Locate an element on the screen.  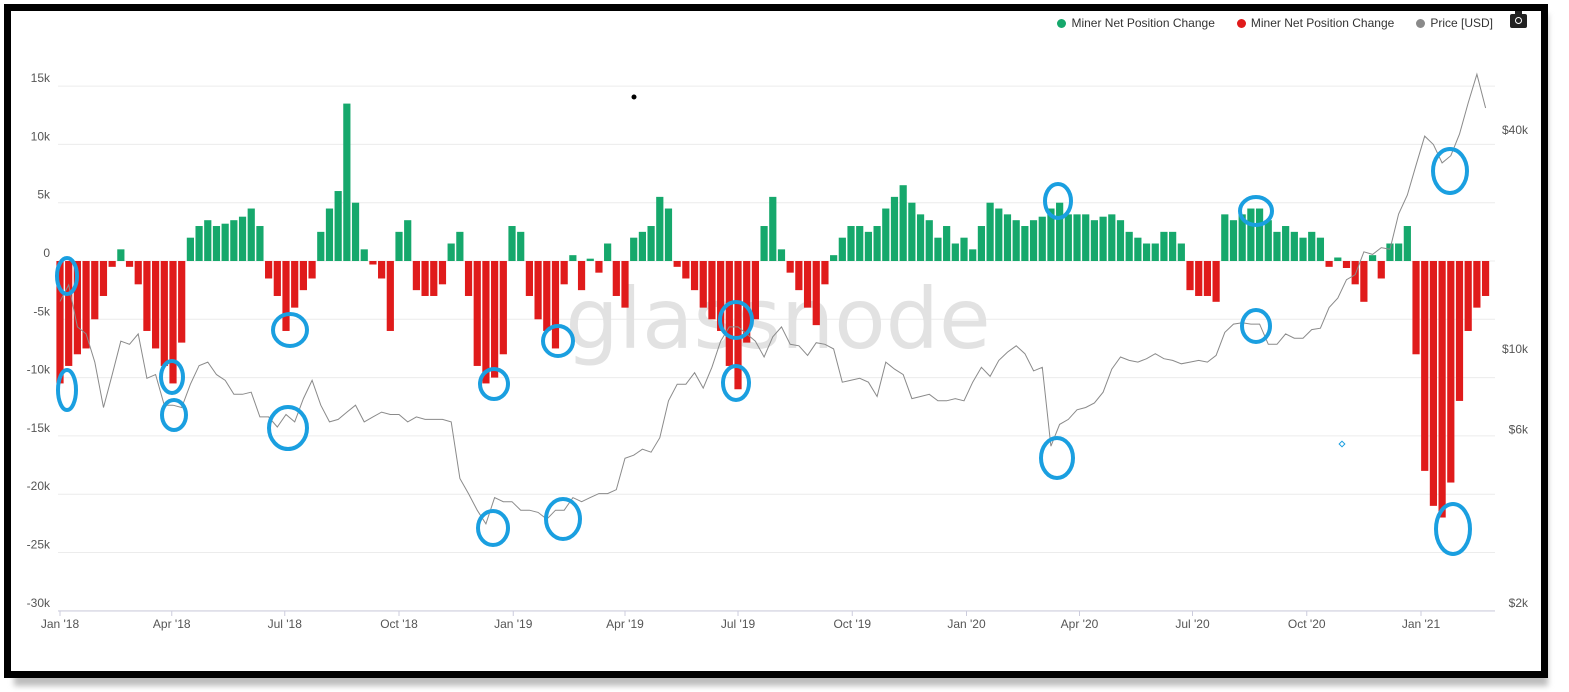
camera-icon is located at coordinates (1518, 19).